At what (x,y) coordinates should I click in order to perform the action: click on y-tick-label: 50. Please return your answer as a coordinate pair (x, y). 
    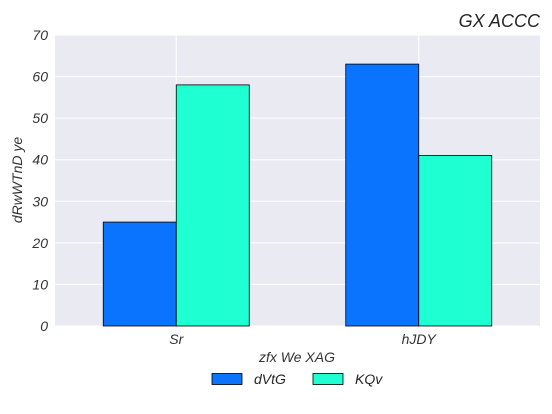
    Looking at the image, I should click on (40, 118).